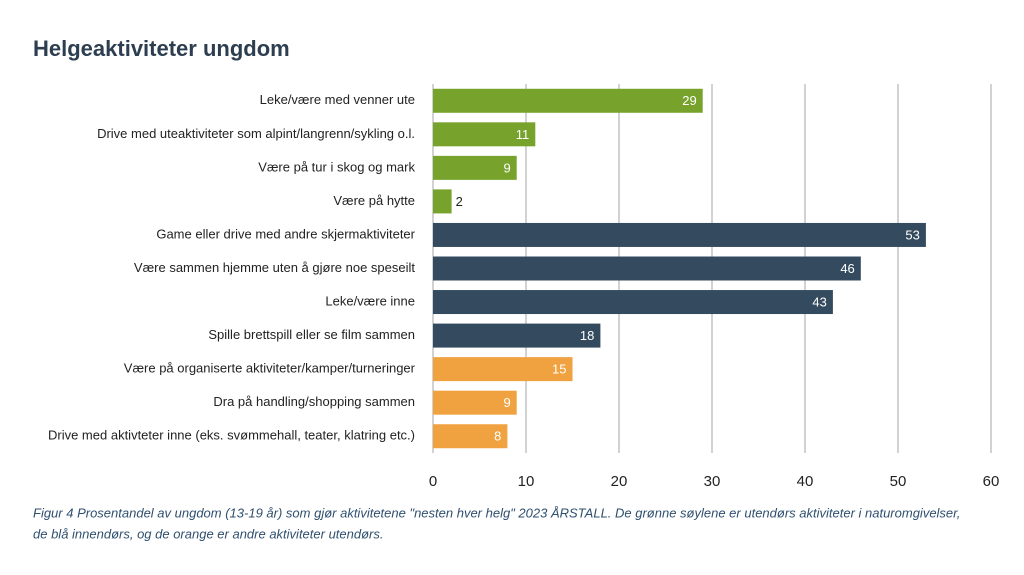  I want to click on x-tick-label: 60, so click(991, 481).